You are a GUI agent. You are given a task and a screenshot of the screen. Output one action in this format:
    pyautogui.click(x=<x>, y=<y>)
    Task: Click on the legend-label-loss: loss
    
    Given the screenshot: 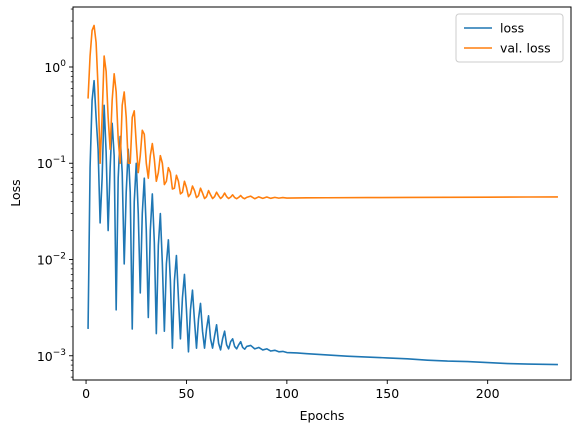 What is the action you would take?
    pyautogui.click(x=512, y=28)
    